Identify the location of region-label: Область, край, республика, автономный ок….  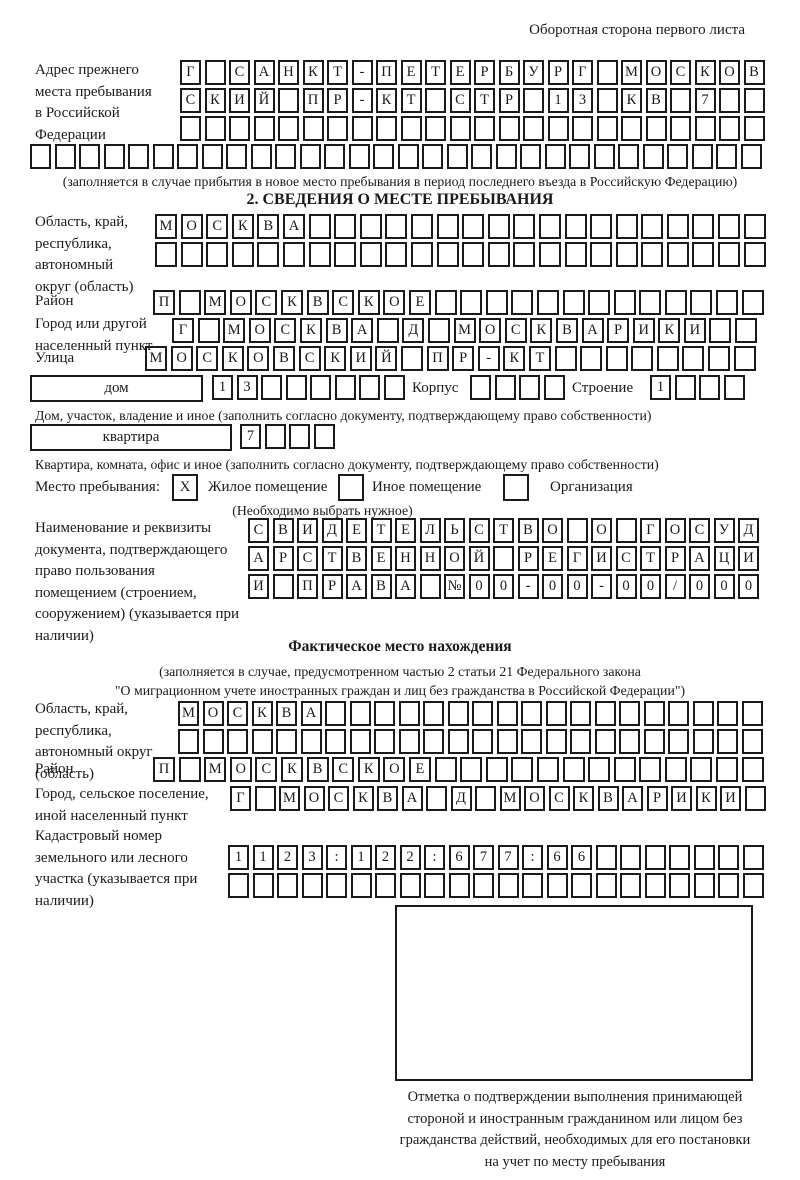
(84, 254).